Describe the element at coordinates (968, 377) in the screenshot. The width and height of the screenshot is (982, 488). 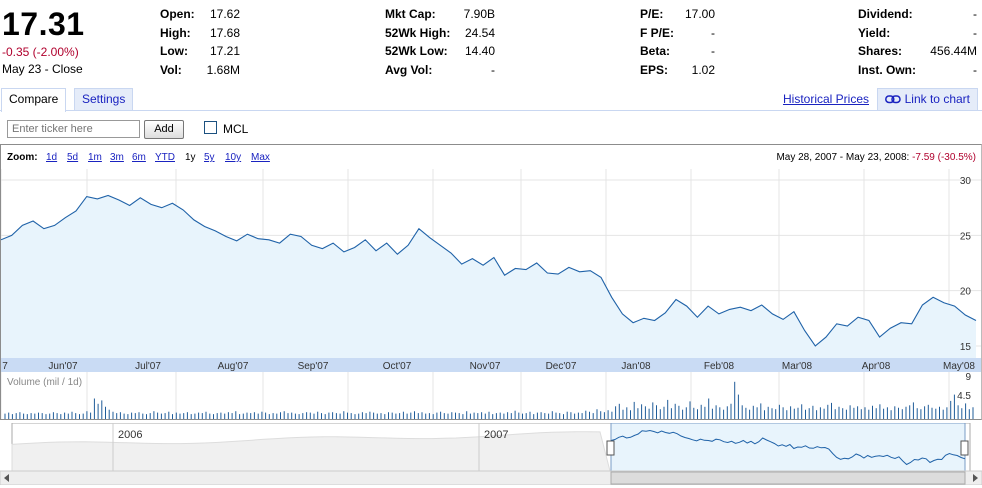
I see `volume-tick-label: 9` at that location.